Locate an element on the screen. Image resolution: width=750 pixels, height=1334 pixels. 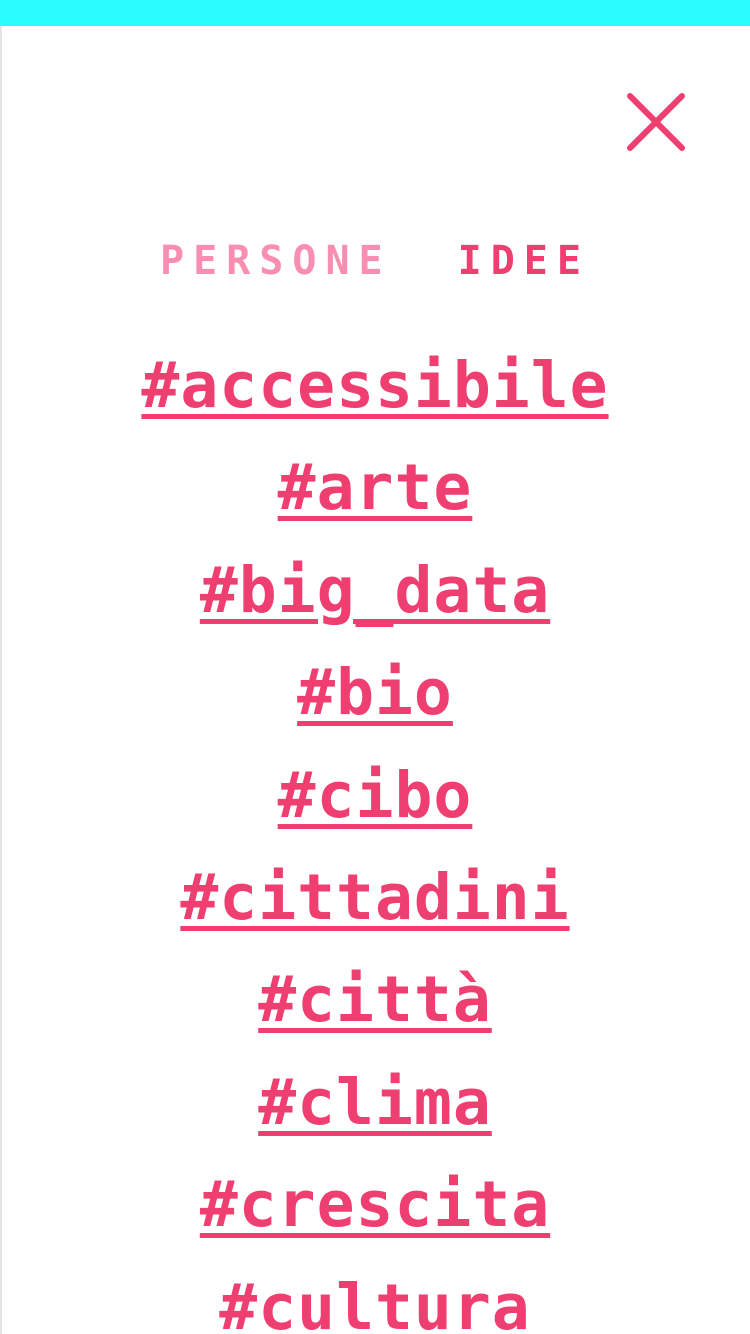
close-icon is located at coordinates (656, 122).